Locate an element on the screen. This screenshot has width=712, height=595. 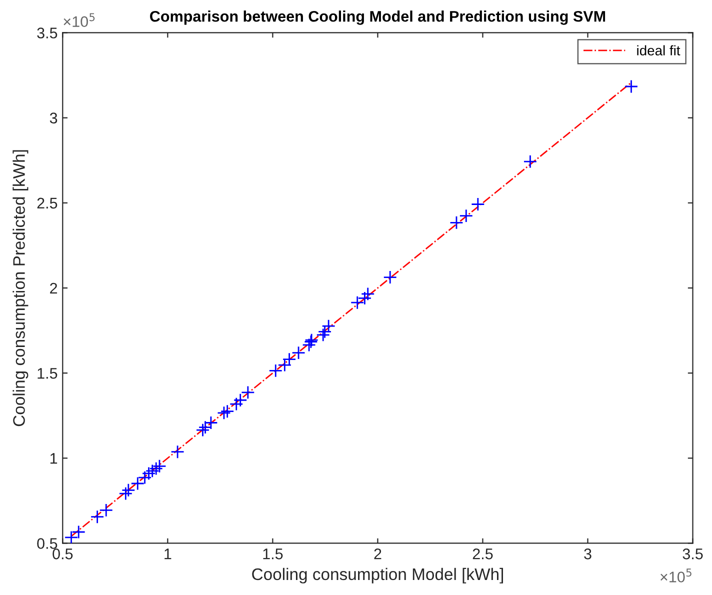
y-tick-label: 3.5 is located at coordinates (47, 33).